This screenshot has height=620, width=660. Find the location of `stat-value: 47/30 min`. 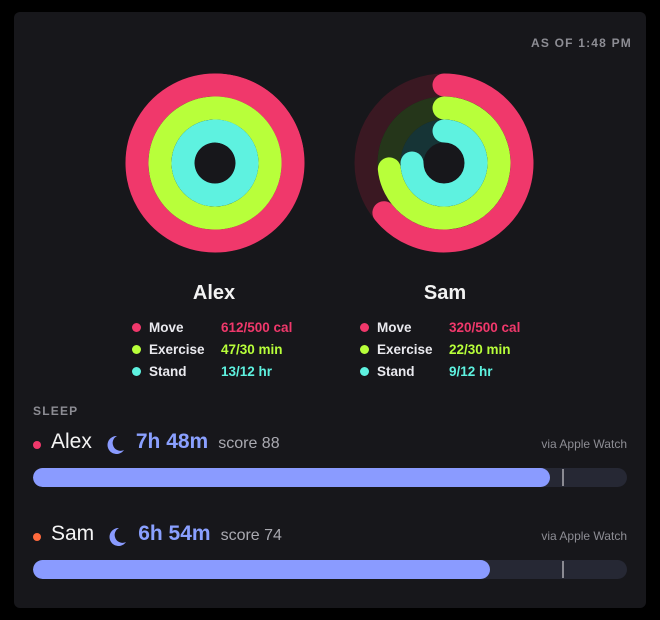

stat-value: 47/30 min is located at coordinates (252, 349).